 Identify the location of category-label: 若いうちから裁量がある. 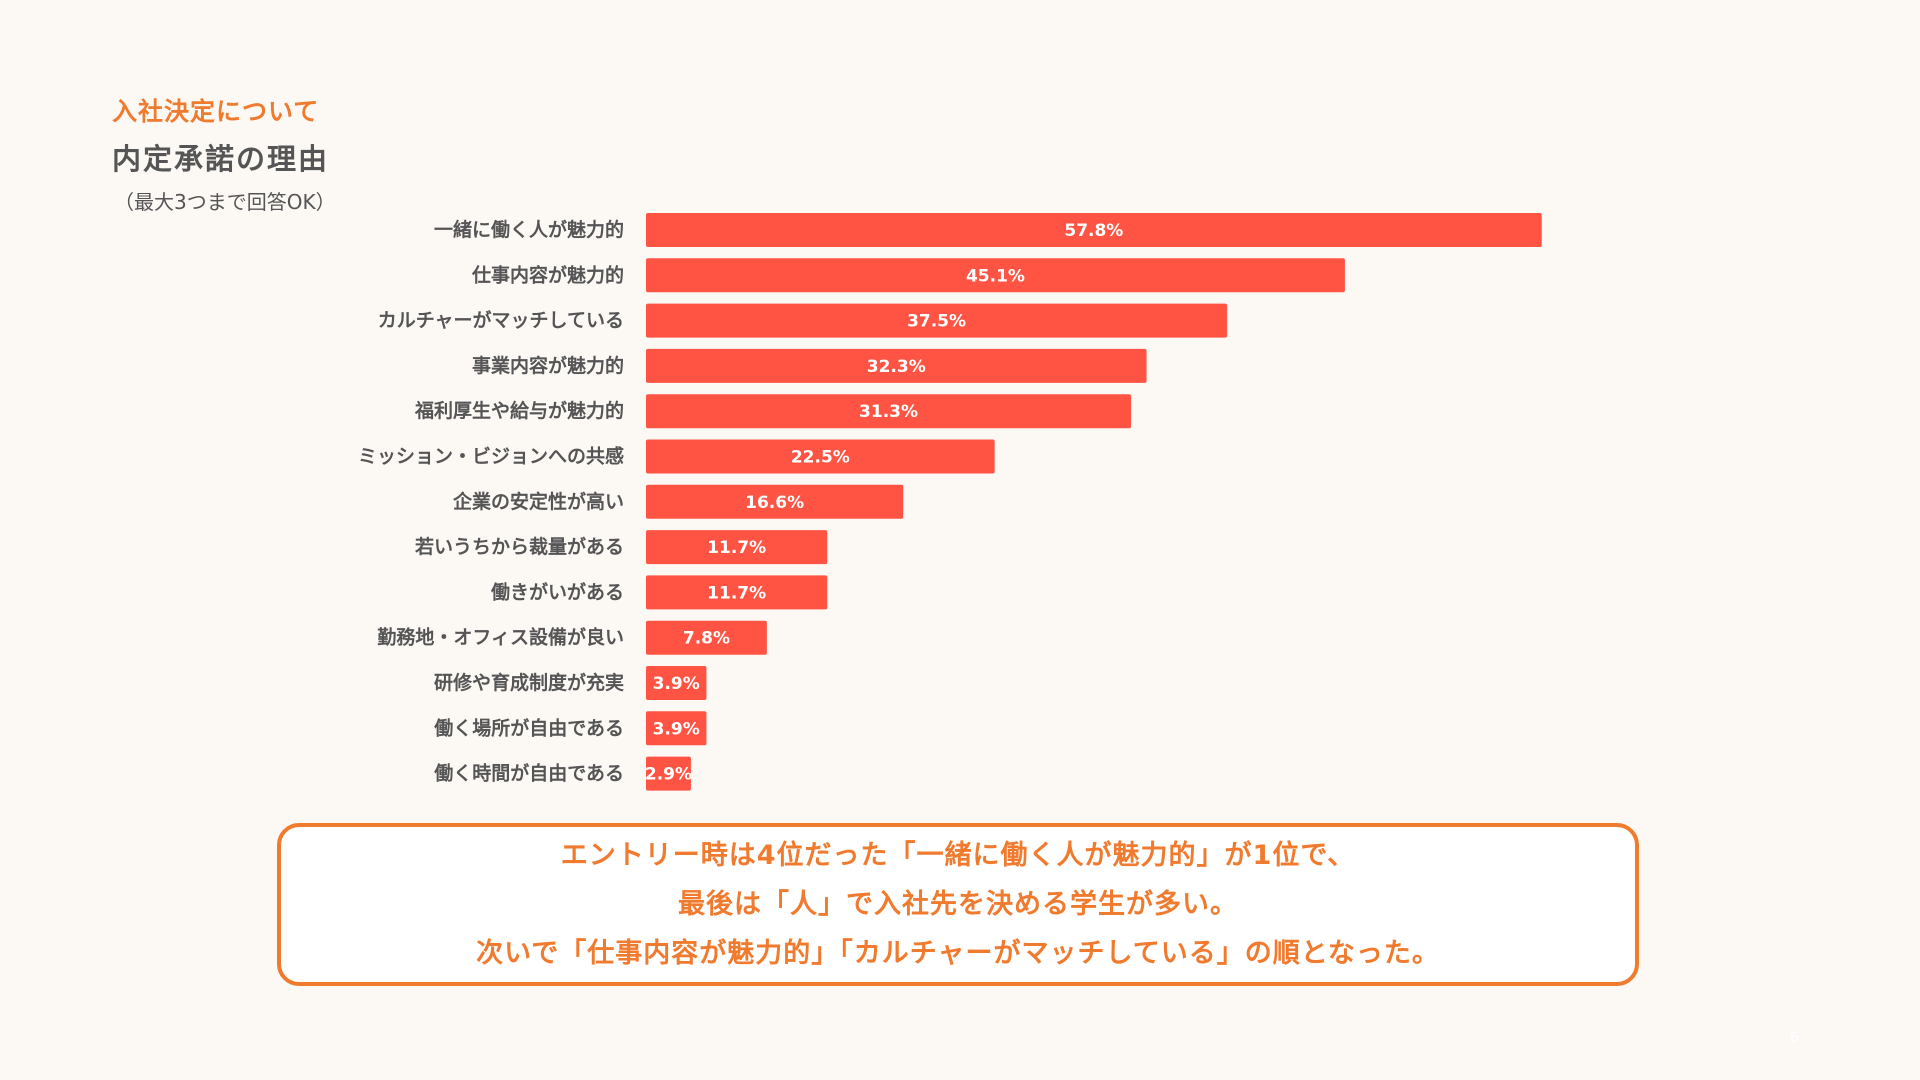
(519, 546).